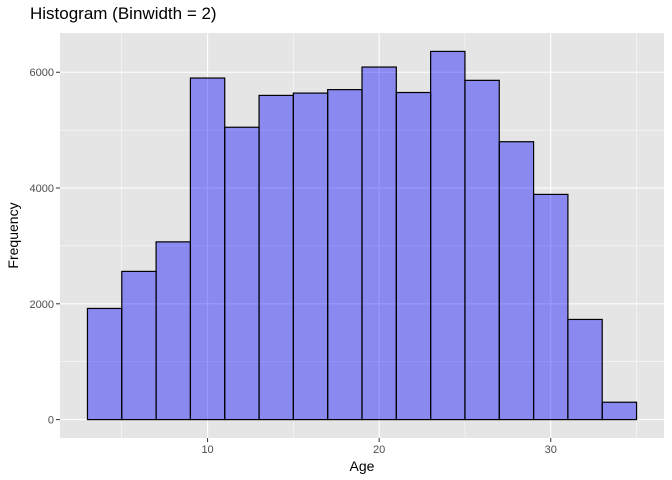 Image resolution: width=672 pixels, height=480 pixels. What do you see at coordinates (13, 235) in the screenshot?
I see `y-axis-title: Frequency` at bounding box center [13, 235].